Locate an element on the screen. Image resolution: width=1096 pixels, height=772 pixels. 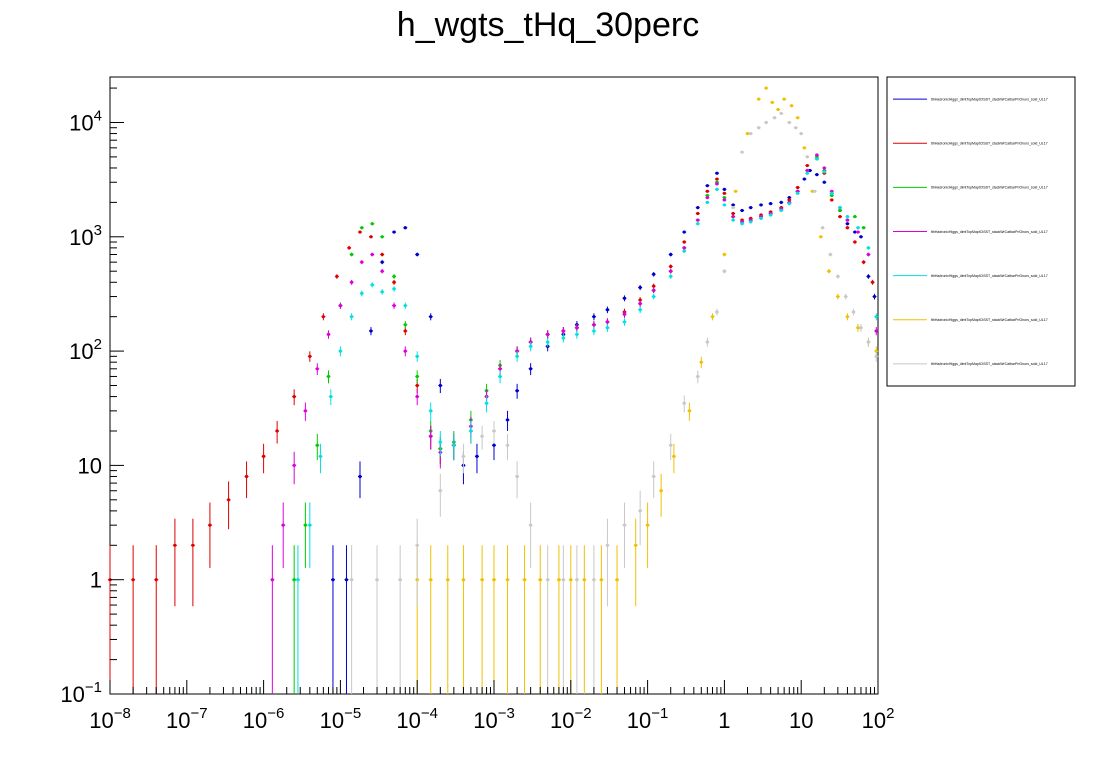
x-tick-label: 10² is located at coordinates (878, 719).